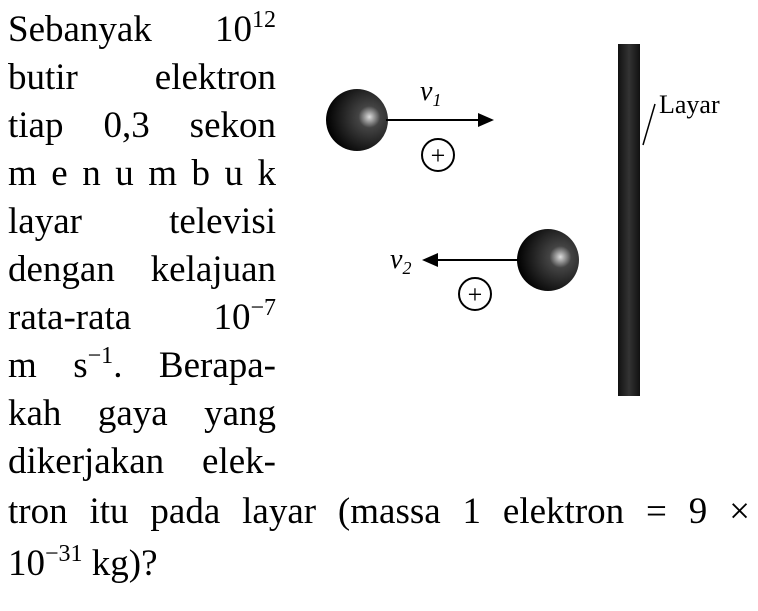 This screenshot has width=758, height=611. I want to click on text: 10, so click(26, 563).